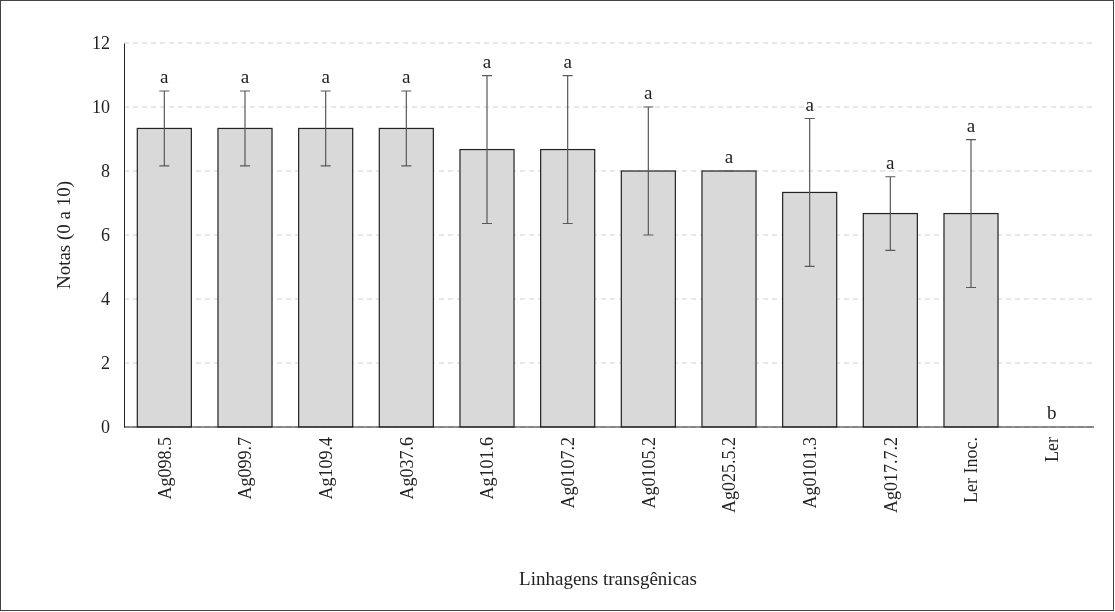 Image resolution: width=1115 pixels, height=612 pixels. Describe the element at coordinates (809, 473) in the screenshot. I see `x-tick-label: Ag0101.3` at that location.